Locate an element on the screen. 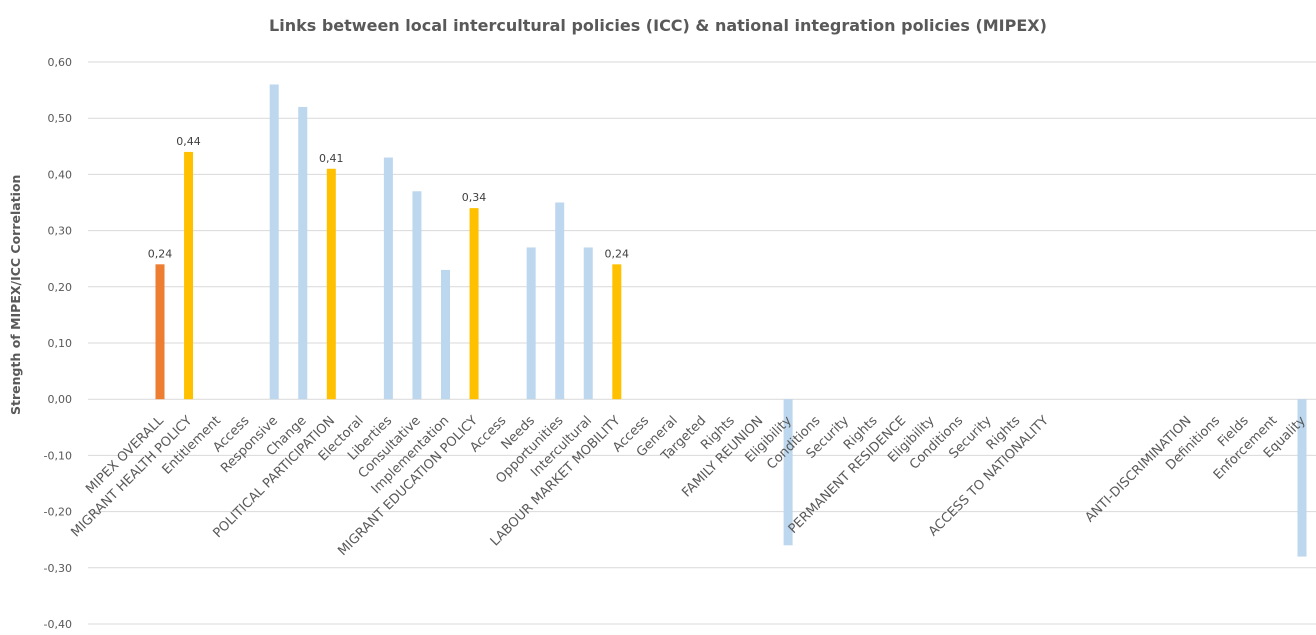 The height and width of the screenshot is (635, 1316). y-tick-label: -0,20 is located at coordinates (58, 512).